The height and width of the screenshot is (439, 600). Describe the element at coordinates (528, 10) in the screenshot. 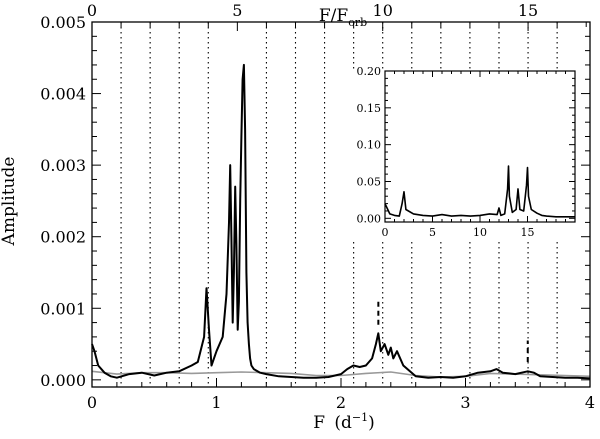

I see `top-tick-label: 15` at that location.